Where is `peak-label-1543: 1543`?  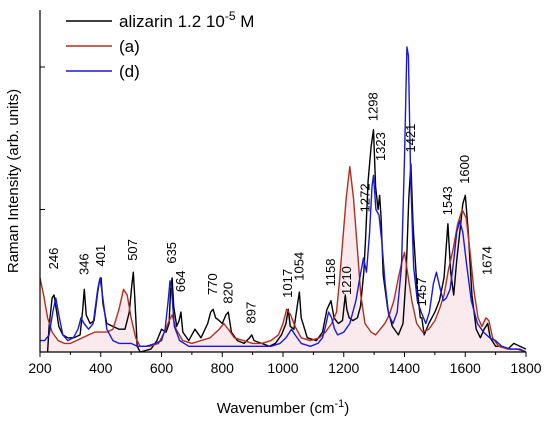
peak-label-1543: 1543 is located at coordinates (447, 200).